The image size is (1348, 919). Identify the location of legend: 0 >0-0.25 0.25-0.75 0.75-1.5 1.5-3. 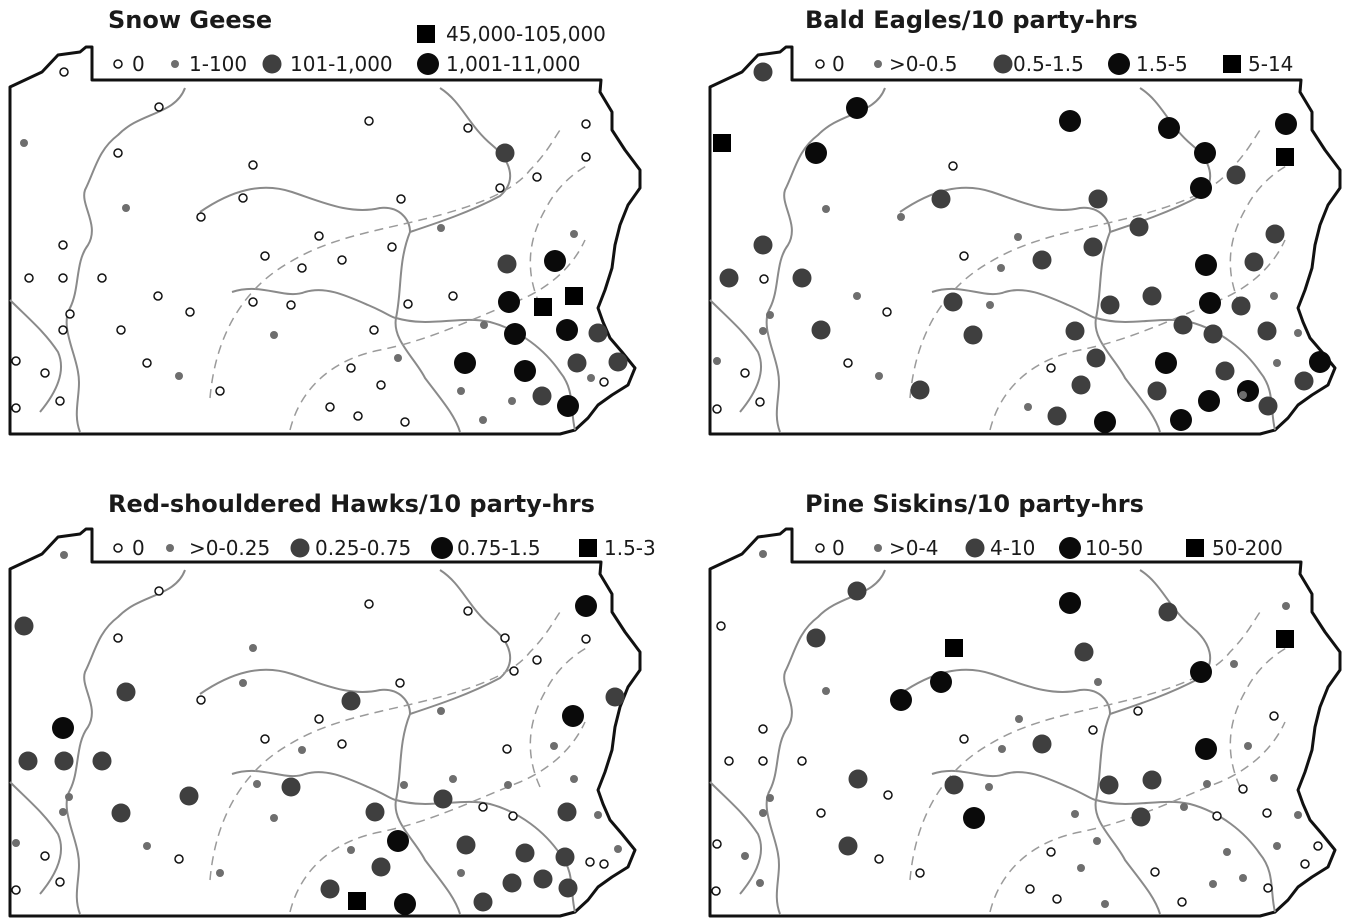
(384, 548).